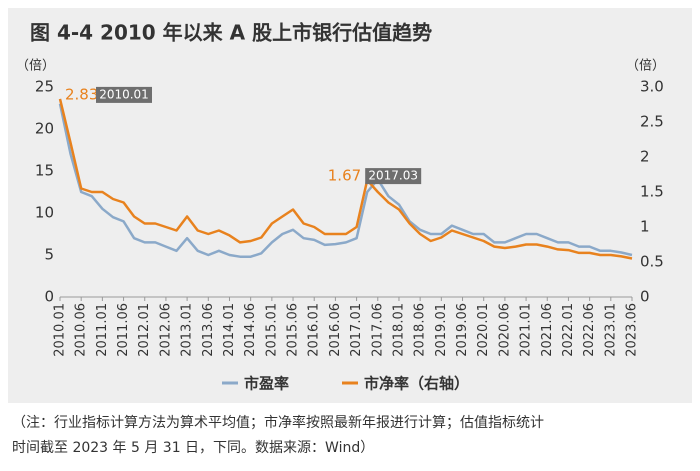 This screenshot has width=700, height=471. Describe the element at coordinates (266, 384) in the screenshot. I see `legend-label: 市盈率` at that location.